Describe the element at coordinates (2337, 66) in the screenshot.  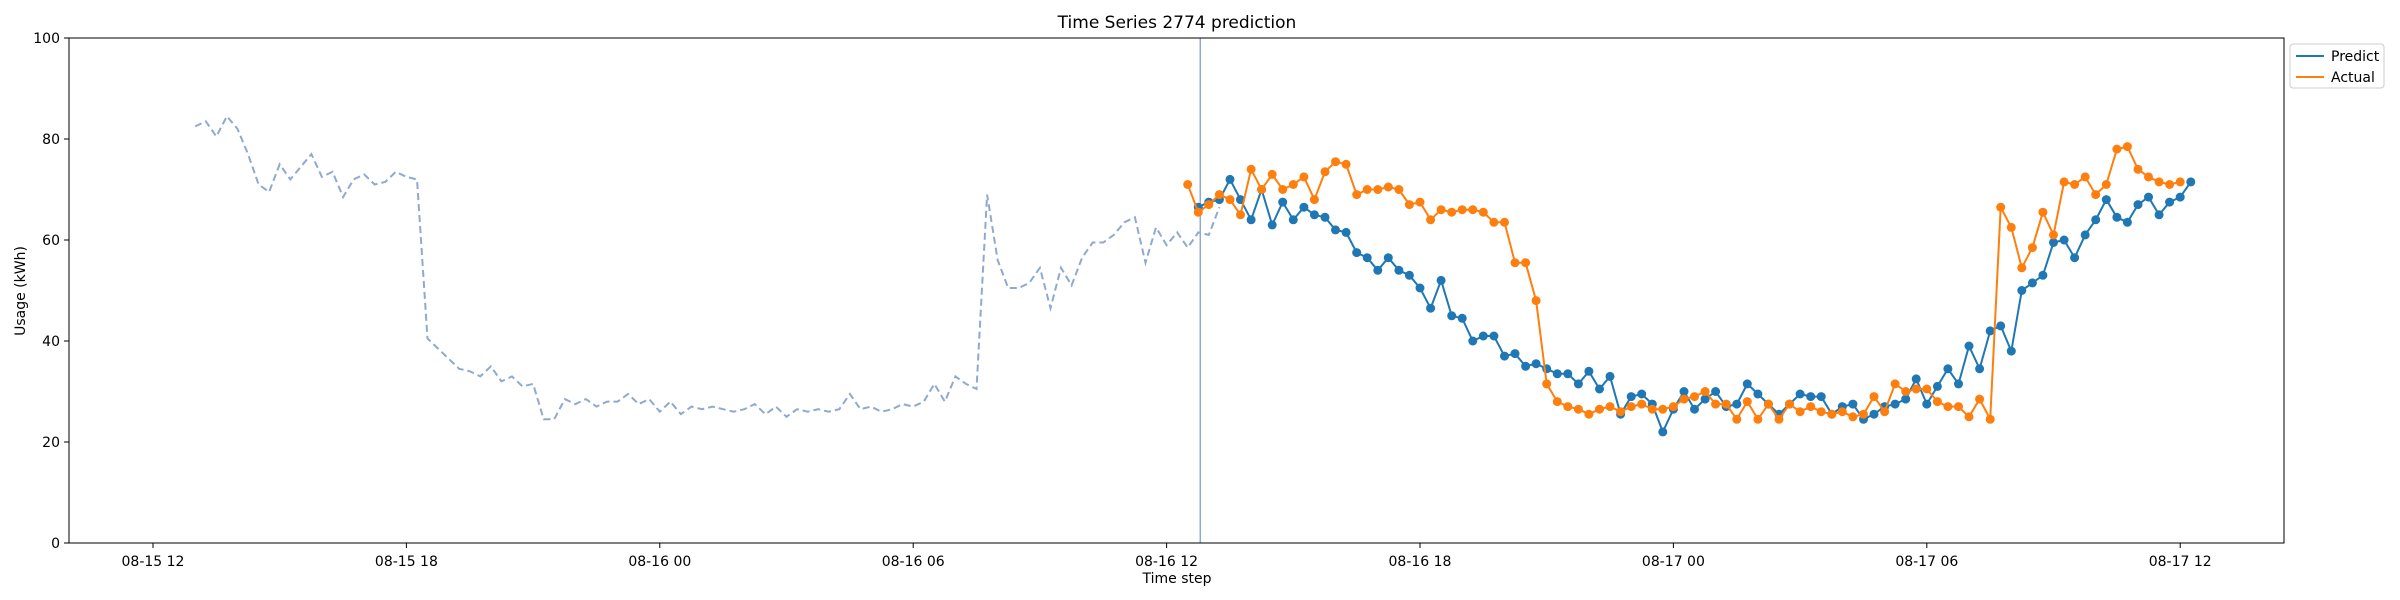
I see `legend: Predict Actual` at that location.